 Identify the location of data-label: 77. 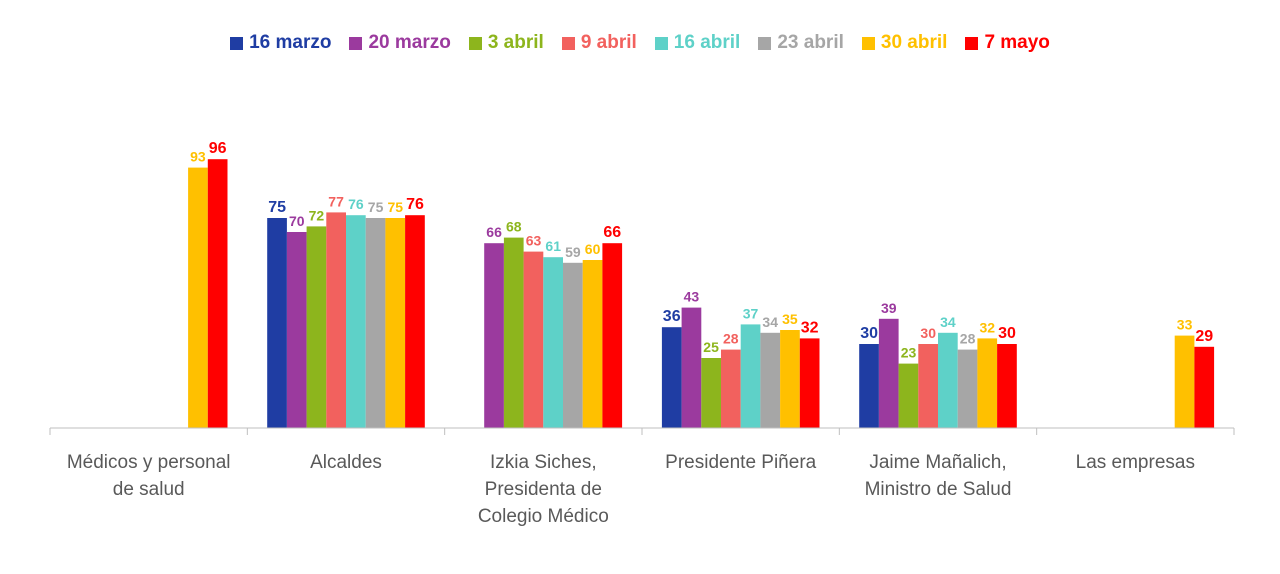
(336, 201).